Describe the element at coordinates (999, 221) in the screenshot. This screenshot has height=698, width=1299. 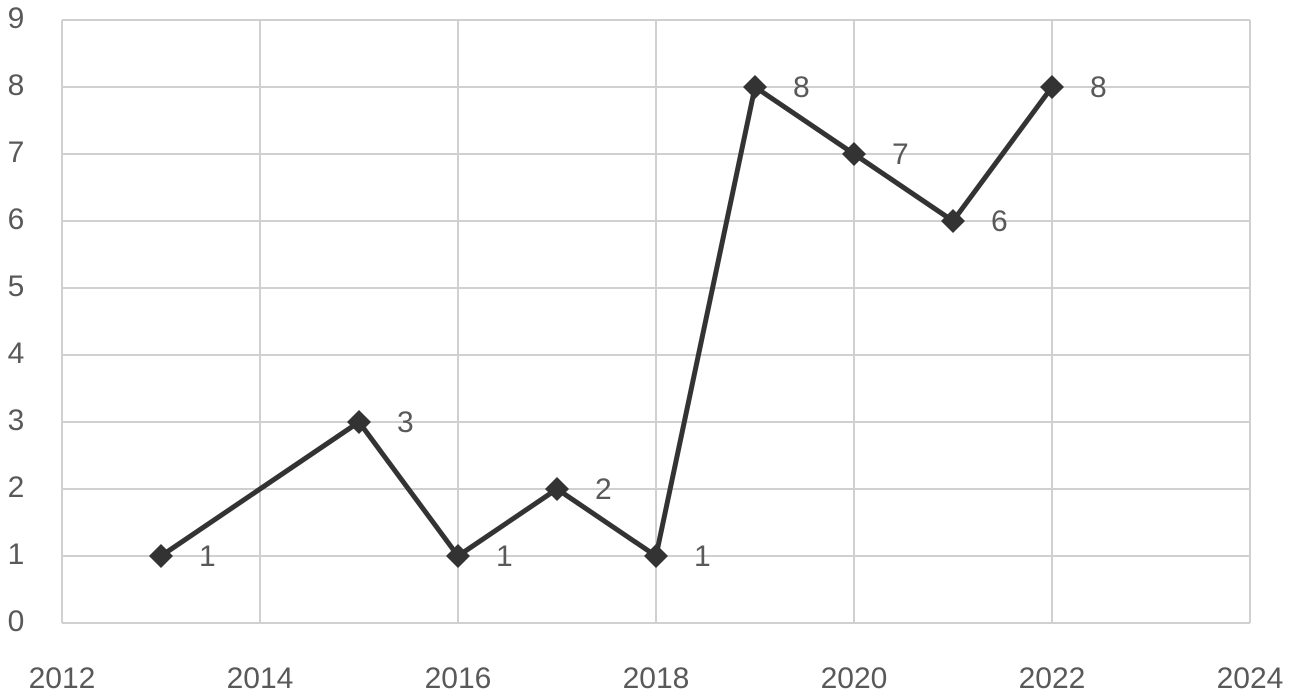
I see `data-label: 6` at that location.